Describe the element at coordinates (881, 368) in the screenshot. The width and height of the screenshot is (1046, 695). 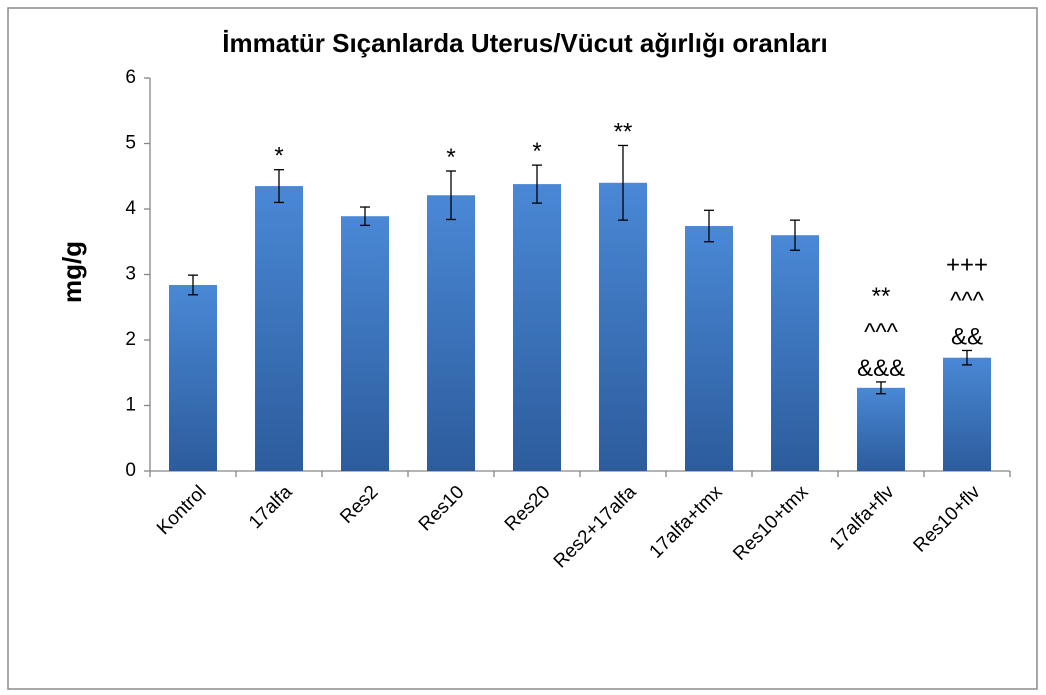
I see `annotation: &&&` at that location.